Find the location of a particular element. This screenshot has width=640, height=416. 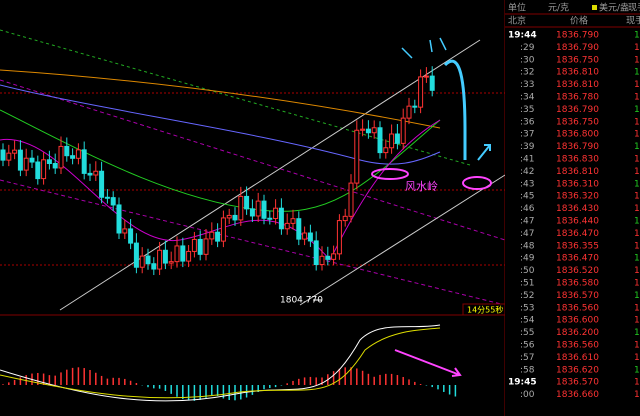

highlight-ellipse is located at coordinates (390, 174).